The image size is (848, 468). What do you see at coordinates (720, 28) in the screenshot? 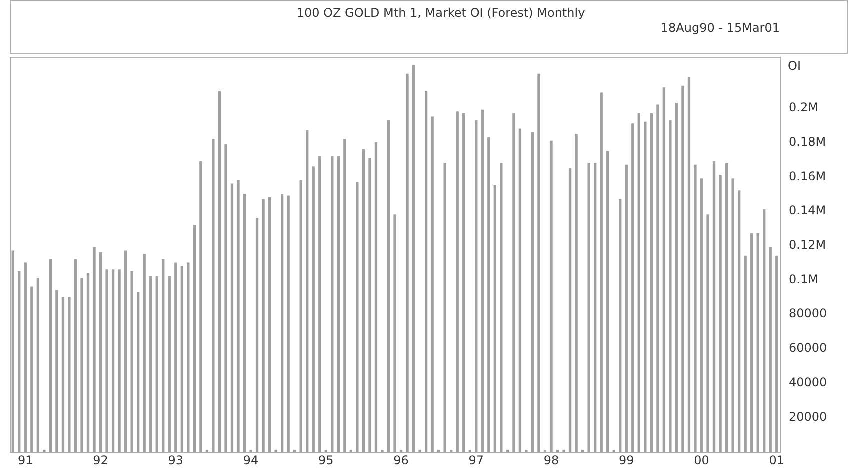
I see `chart-subtitle: 18Aug90 - 15Mar01` at bounding box center [720, 28].